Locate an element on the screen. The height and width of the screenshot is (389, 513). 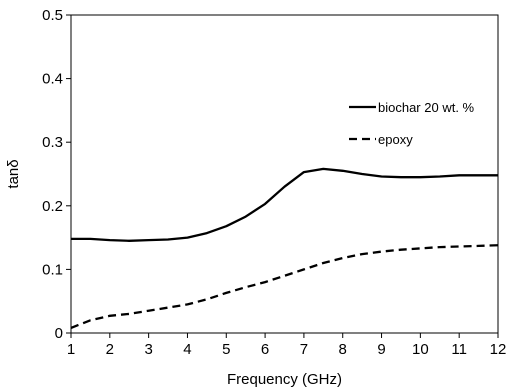
legend-label-epoxy: epoxy is located at coordinates (395, 139).